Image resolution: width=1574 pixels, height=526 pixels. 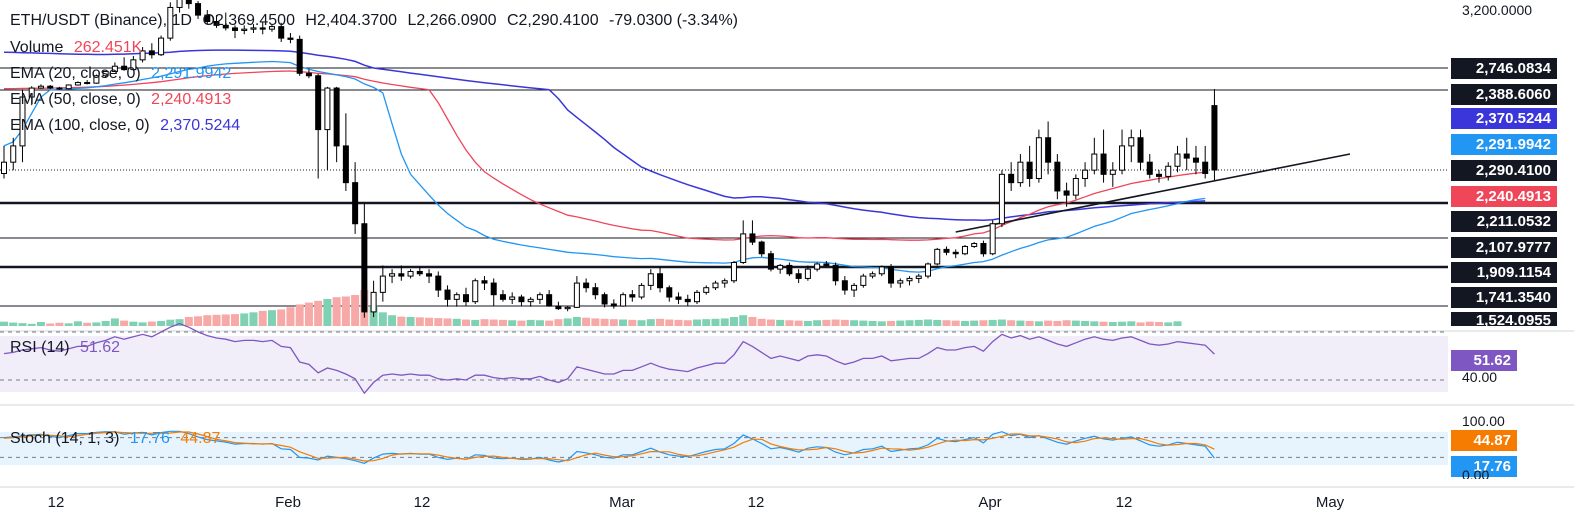 What do you see at coordinates (1504, 170) in the screenshot?
I see `price-tag-last: 2,290.4100` at bounding box center [1504, 170].